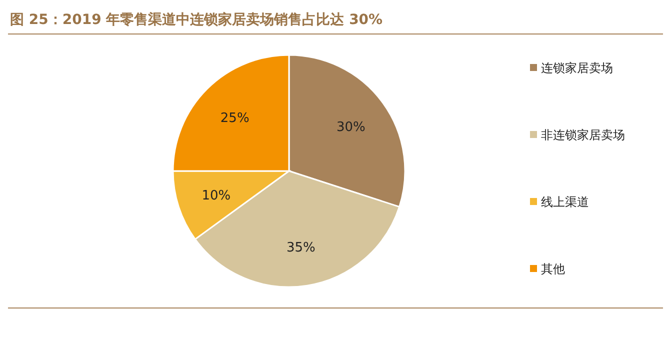  What do you see at coordinates (196, 19) in the screenshot?
I see `chart-title: 图 25：2019 年零售渠道中连锁家居卖场销售占比达 30%` at bounding box center [196, 19].